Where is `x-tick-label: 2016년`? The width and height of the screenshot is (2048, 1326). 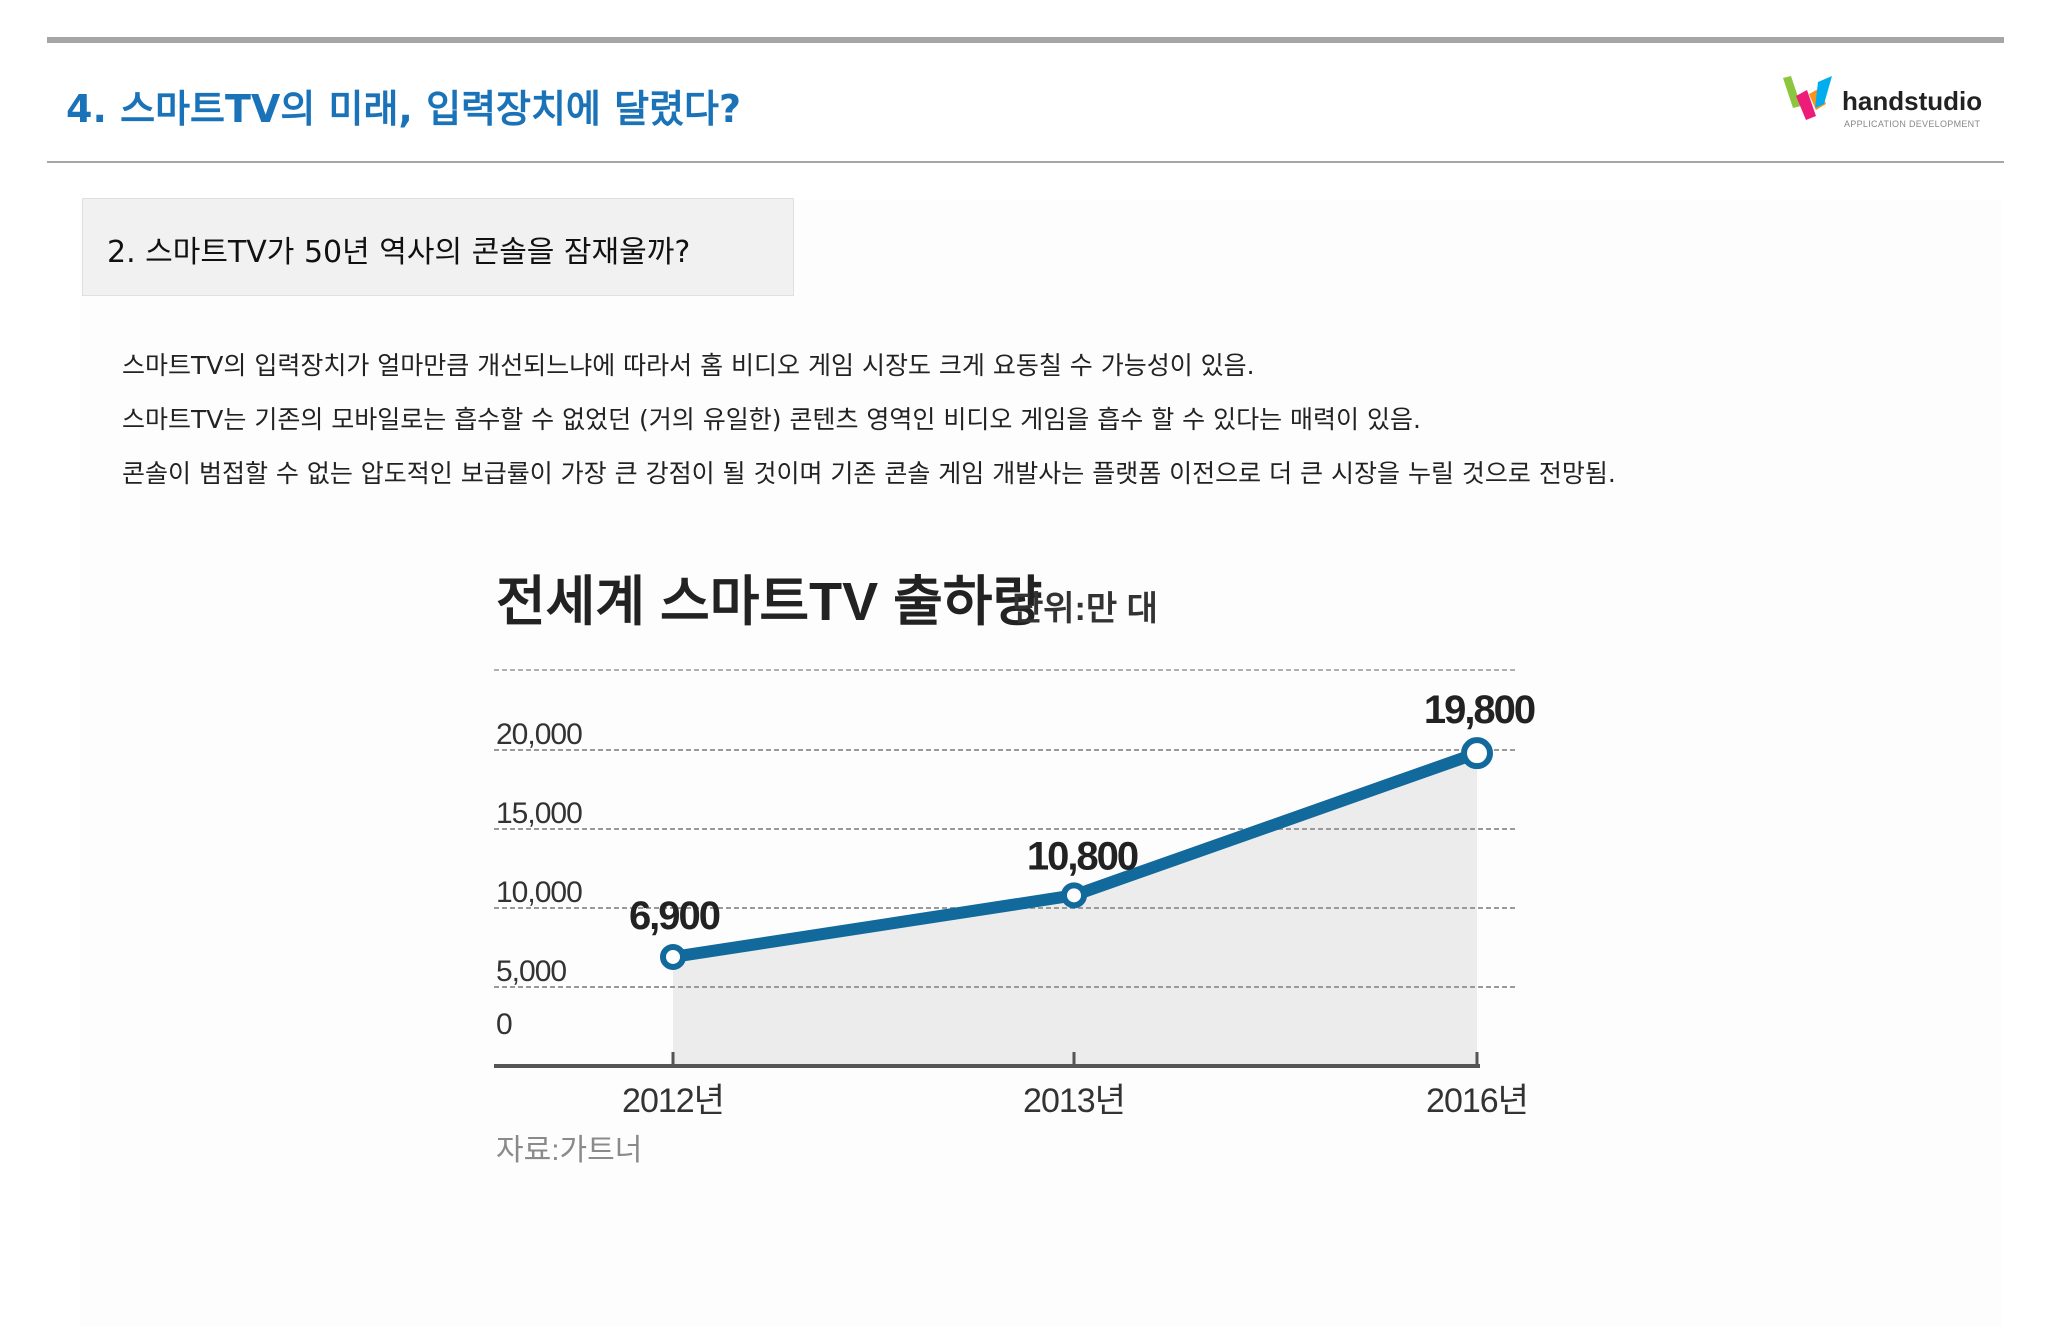 x-tick-label: 2016년 is located at coordinates (1477, 1101).